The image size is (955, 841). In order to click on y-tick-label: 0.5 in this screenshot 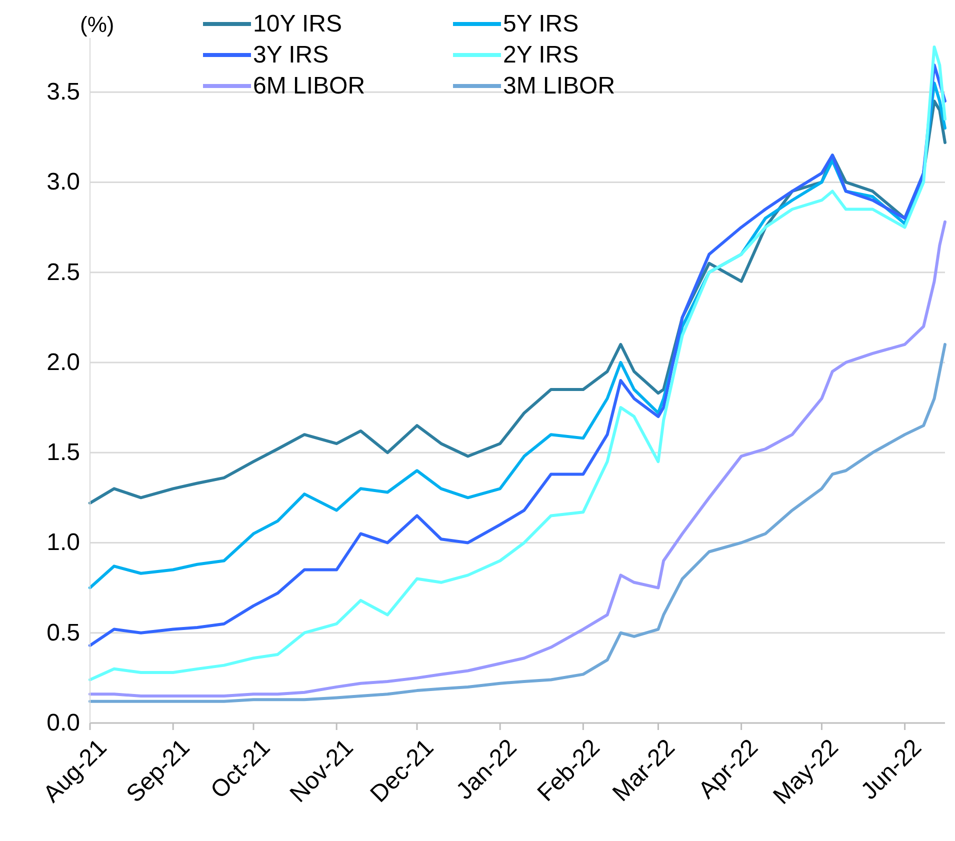, I will do `click(63, 632)`.